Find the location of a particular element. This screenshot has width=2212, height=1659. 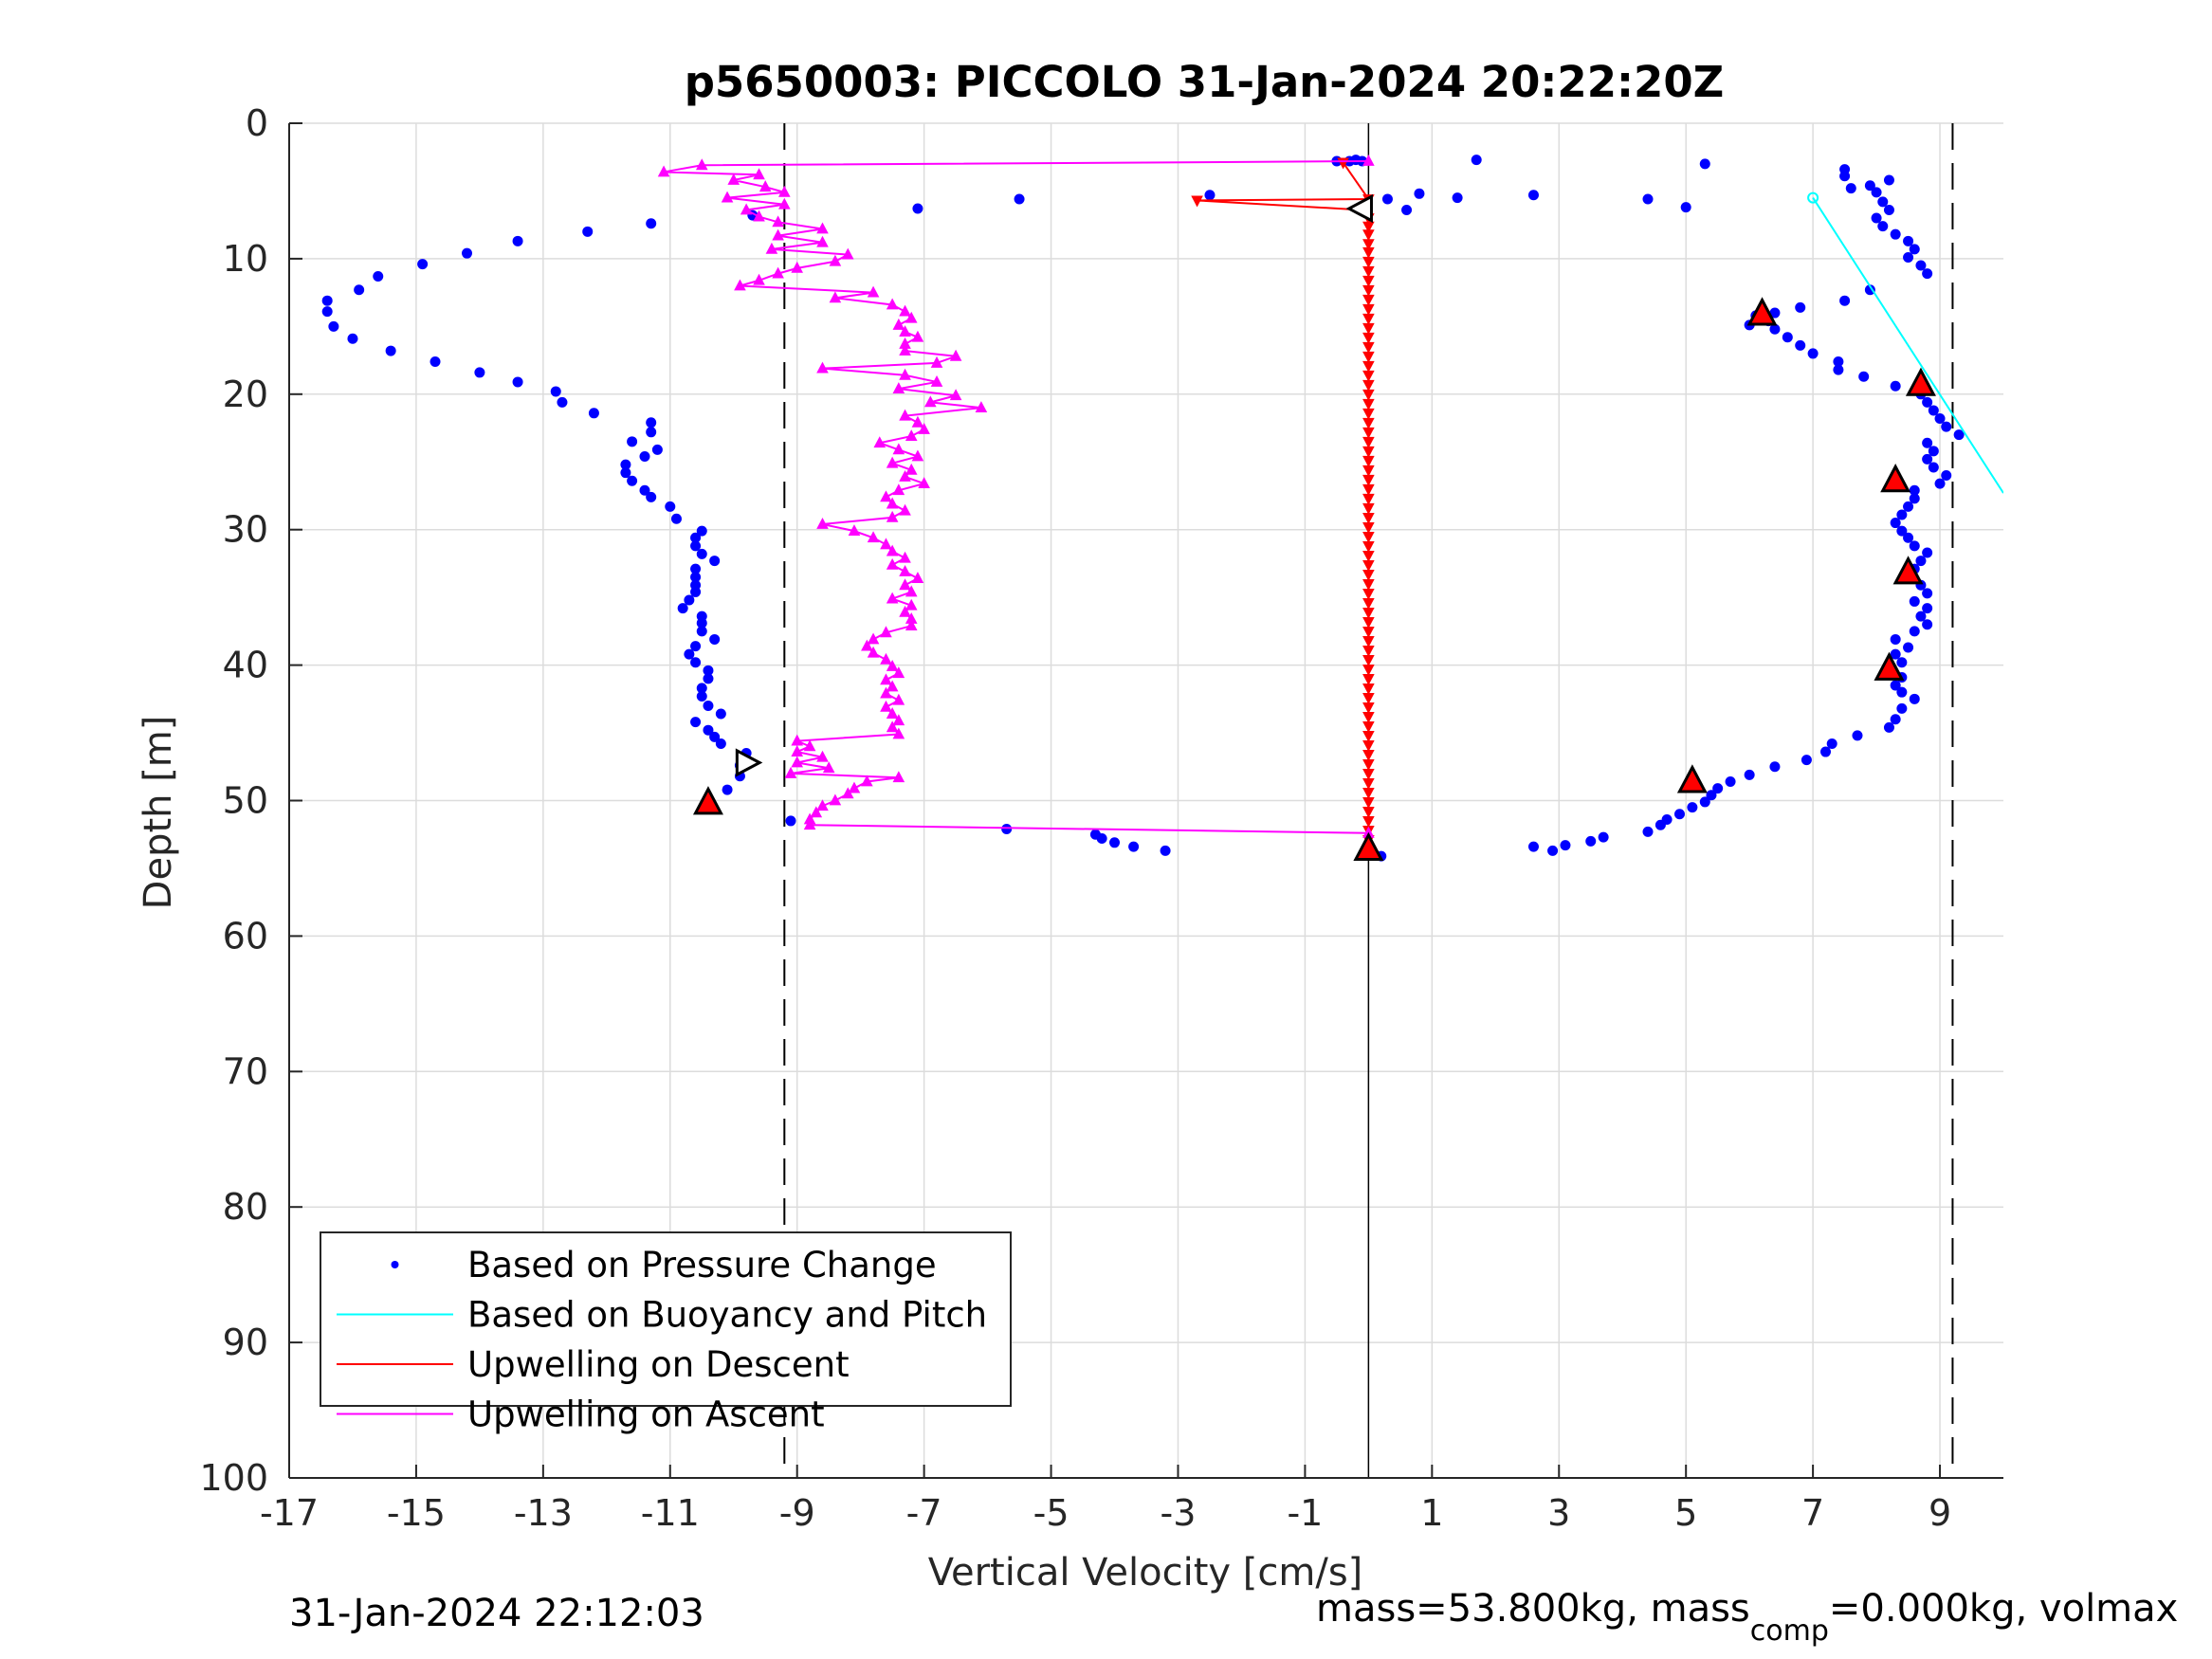

x-tick-label: -7 is located at coordinates (924, 1513).